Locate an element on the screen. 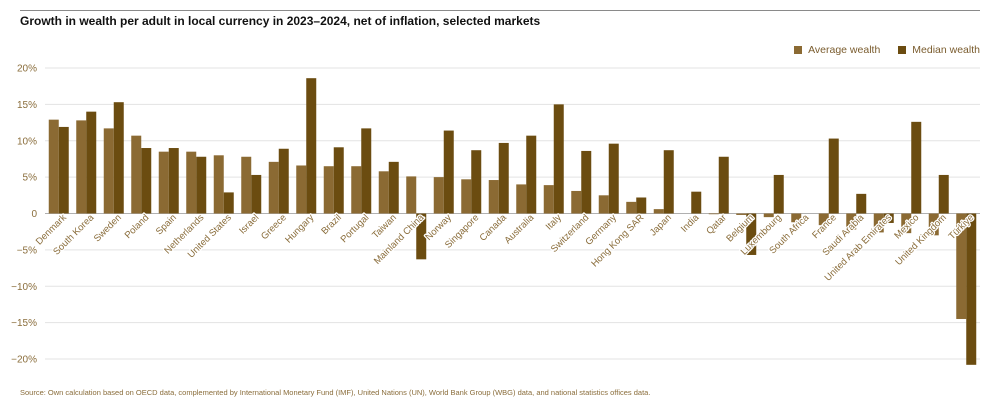  legend-label-average: Average wealth is located at coordinates (844, 50).